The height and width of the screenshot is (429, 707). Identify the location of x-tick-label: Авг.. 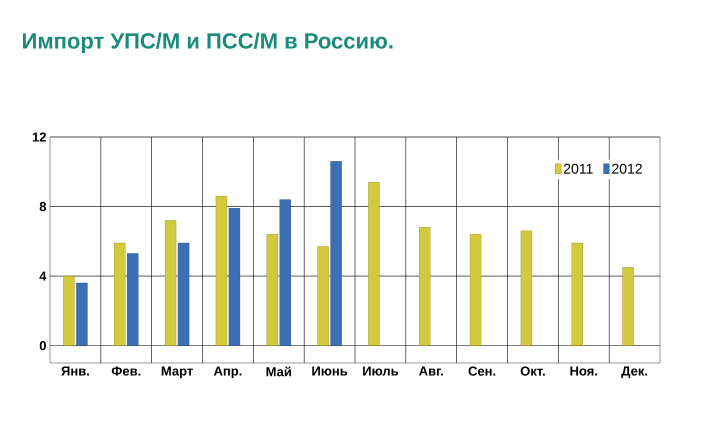
(431, 371).